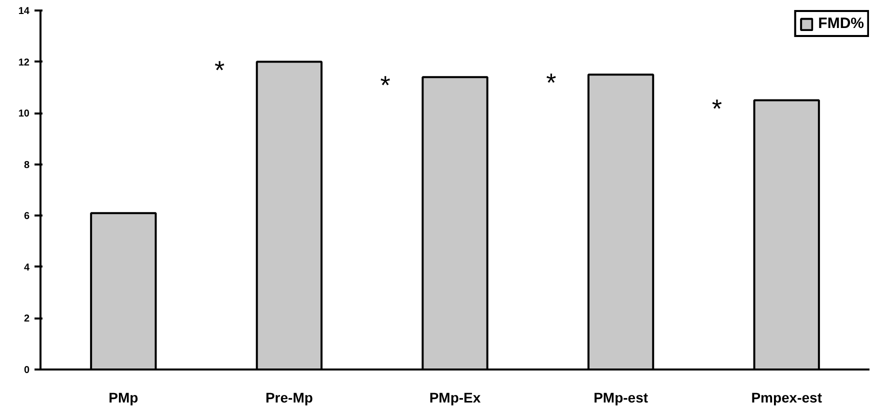 This screenshot has width=885, height=408. Describe the element at coordinates (24, 11) in the screenshot. I see `y-tick-label: 14` at that location.